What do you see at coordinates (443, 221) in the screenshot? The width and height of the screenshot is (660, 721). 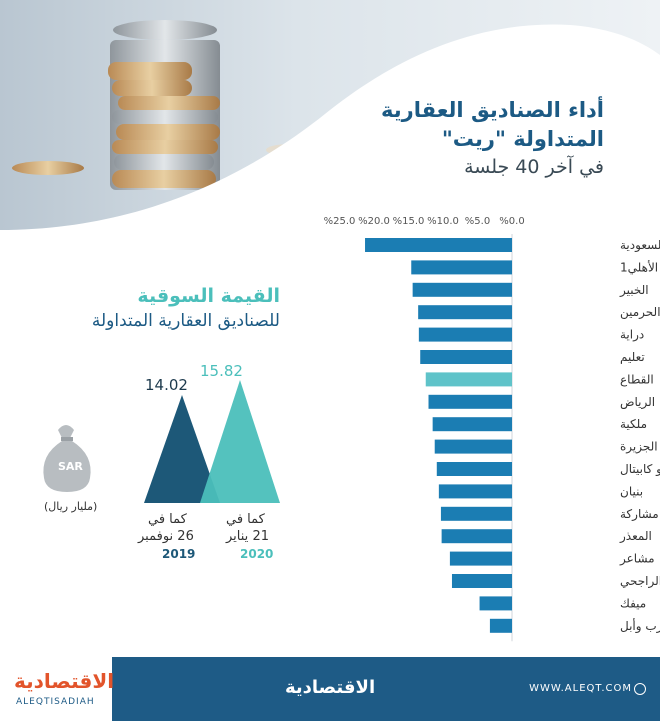 I see `x-tick-label: %10.0` at bounding box center [443, 221].